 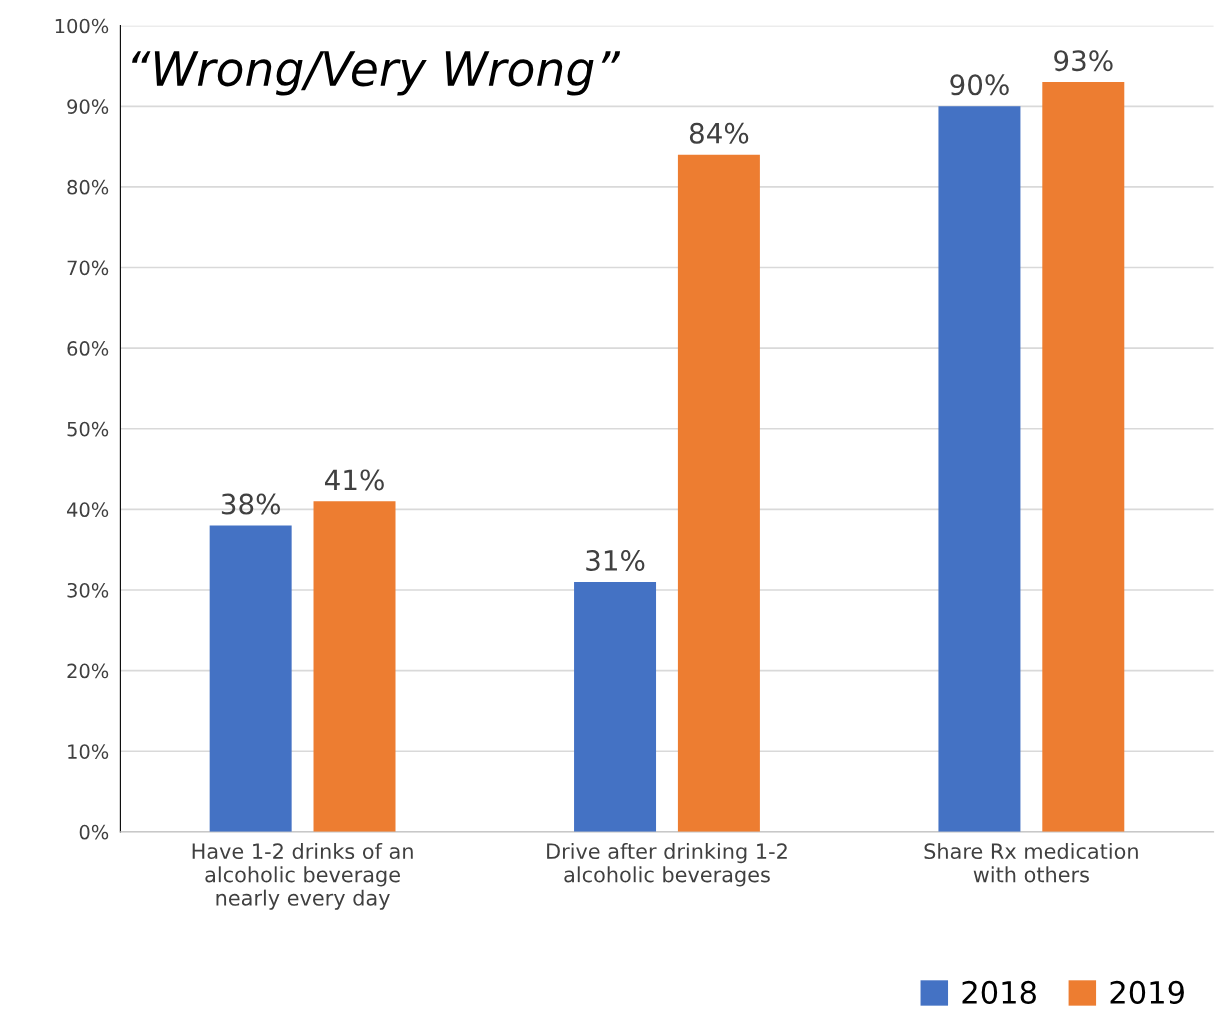 What do you see at coordinates (1083, 61) in the screenshot?
I see `text: 93%` at bounding box center [1083, 61].